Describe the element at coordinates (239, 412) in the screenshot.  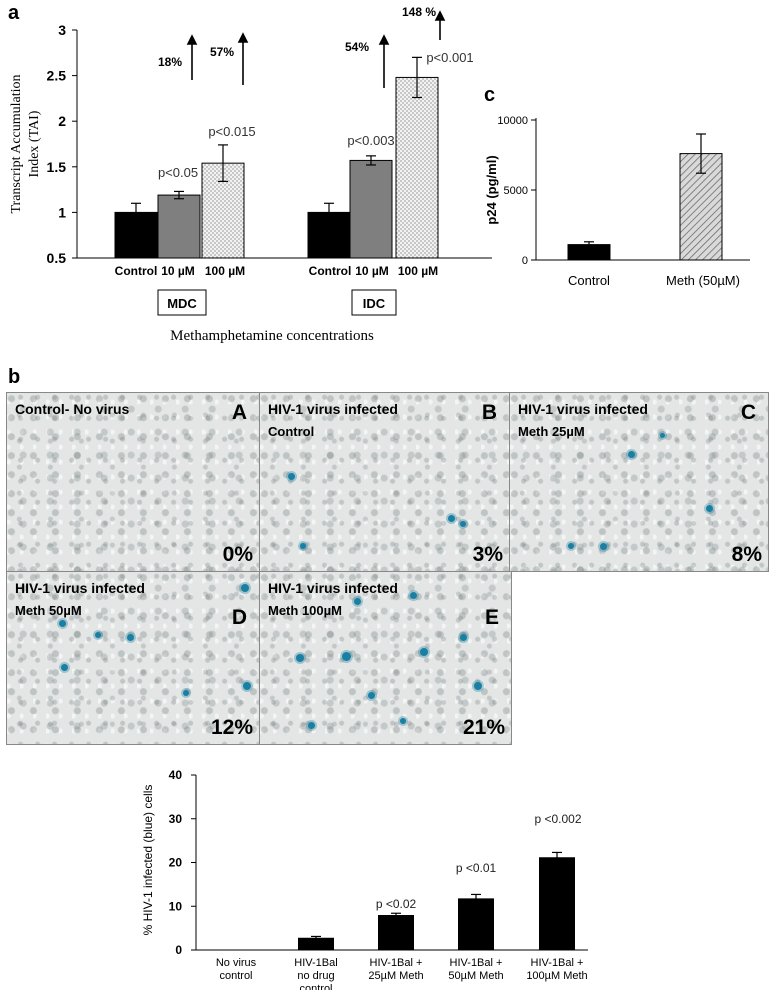
I see `micrograph-a-letter: A` at that location.